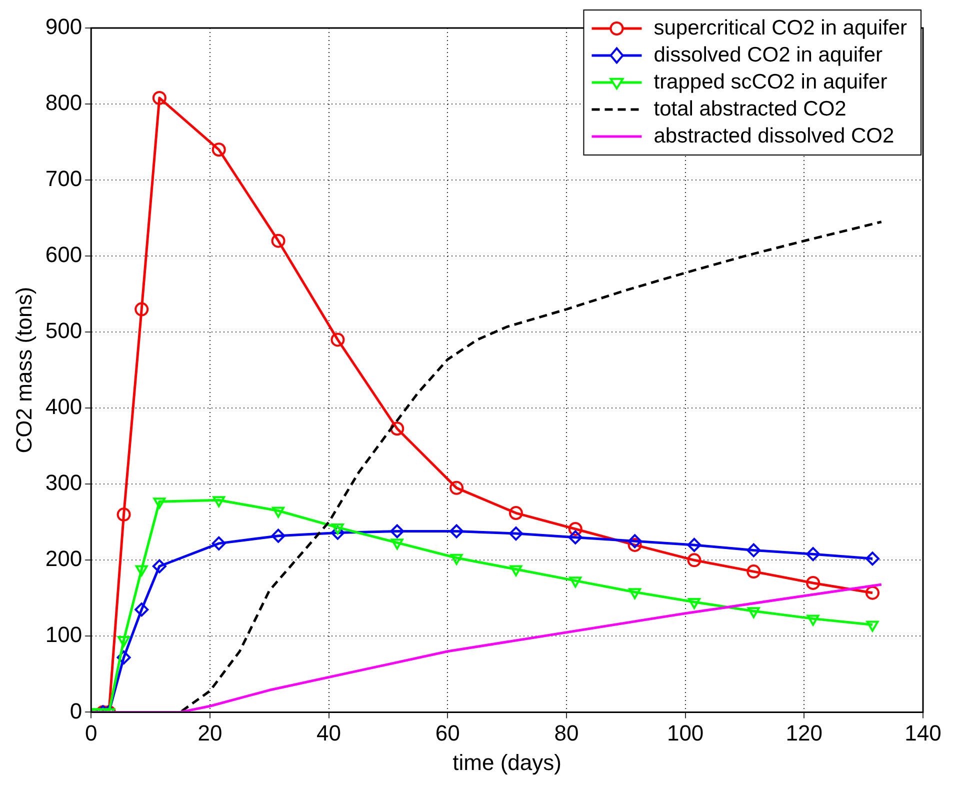 The image size is (961, 785). What do you see at coordinates (566, 733) in the screenshot?
I see `x-tick-label: 80` at bounding box center [566, 733].